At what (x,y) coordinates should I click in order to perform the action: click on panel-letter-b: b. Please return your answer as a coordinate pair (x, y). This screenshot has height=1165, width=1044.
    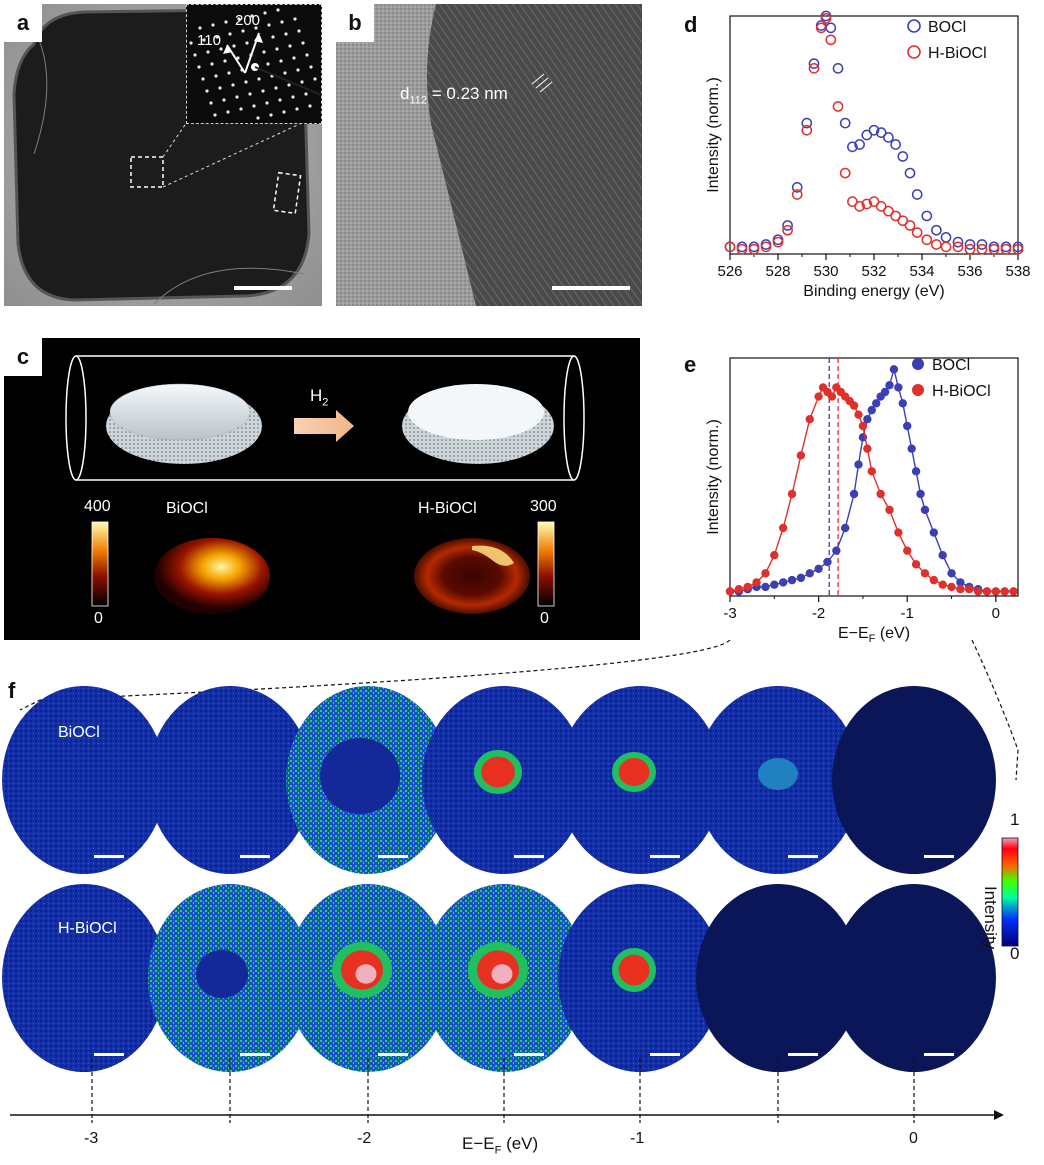
    Looking at the image, I should click on (355, 23).